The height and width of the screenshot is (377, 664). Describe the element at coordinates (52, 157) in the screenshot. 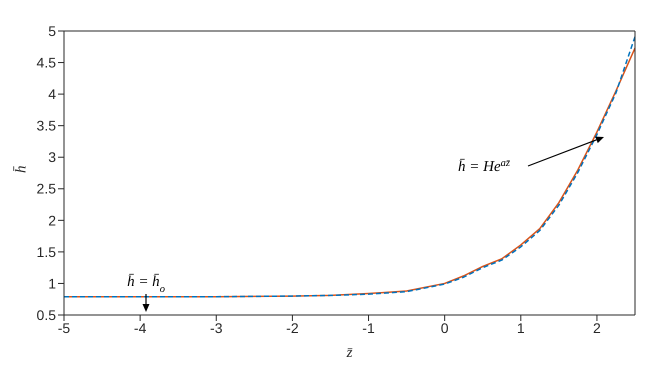

I see `y-tick-label: 3` at that location.